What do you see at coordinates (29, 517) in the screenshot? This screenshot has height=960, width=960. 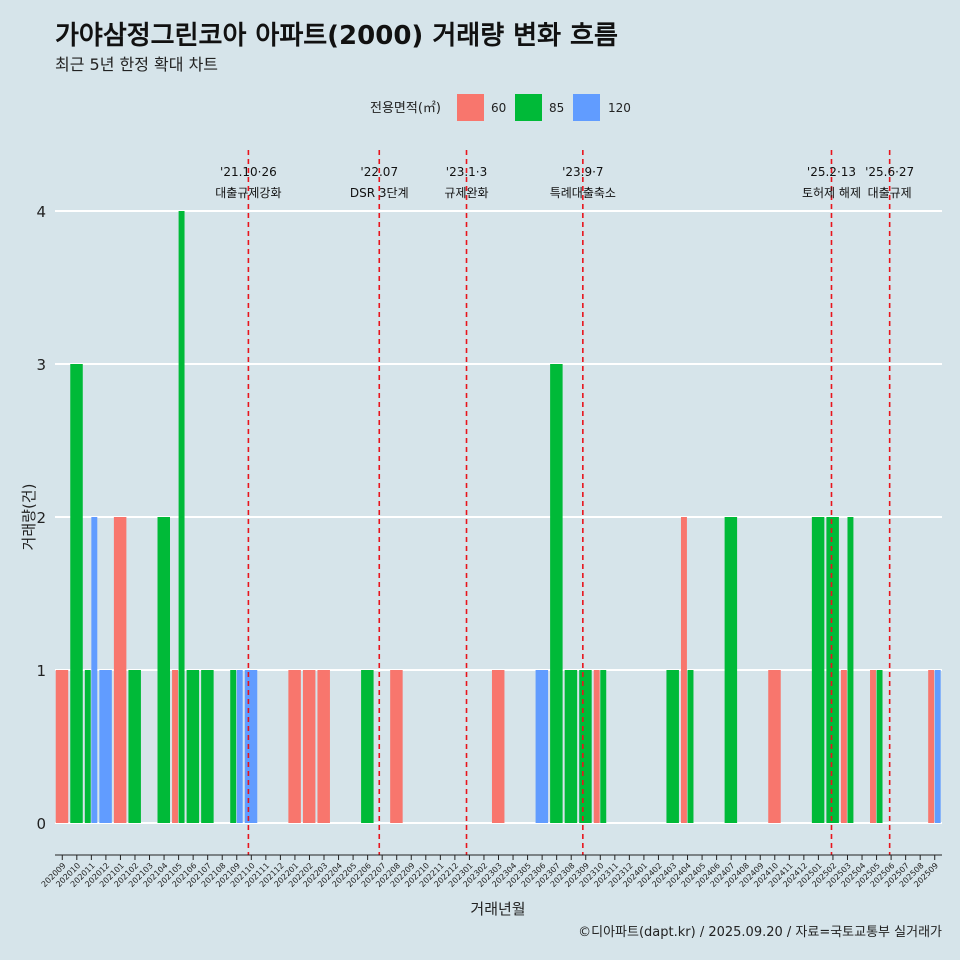 I see `y-axis-title: 거래량(건)` at bounding box center [29, 517].